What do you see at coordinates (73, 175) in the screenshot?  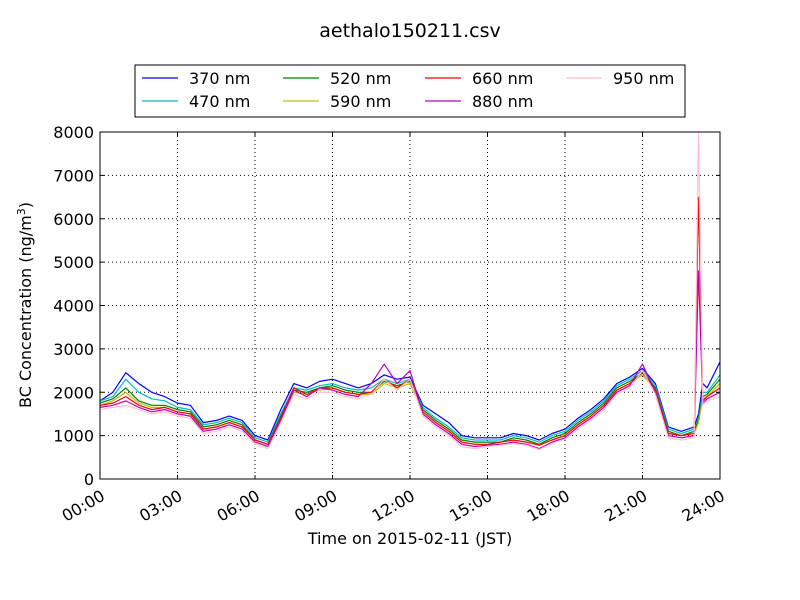 I see `y-tick-label: 7000` at bounding box center [73, 175].